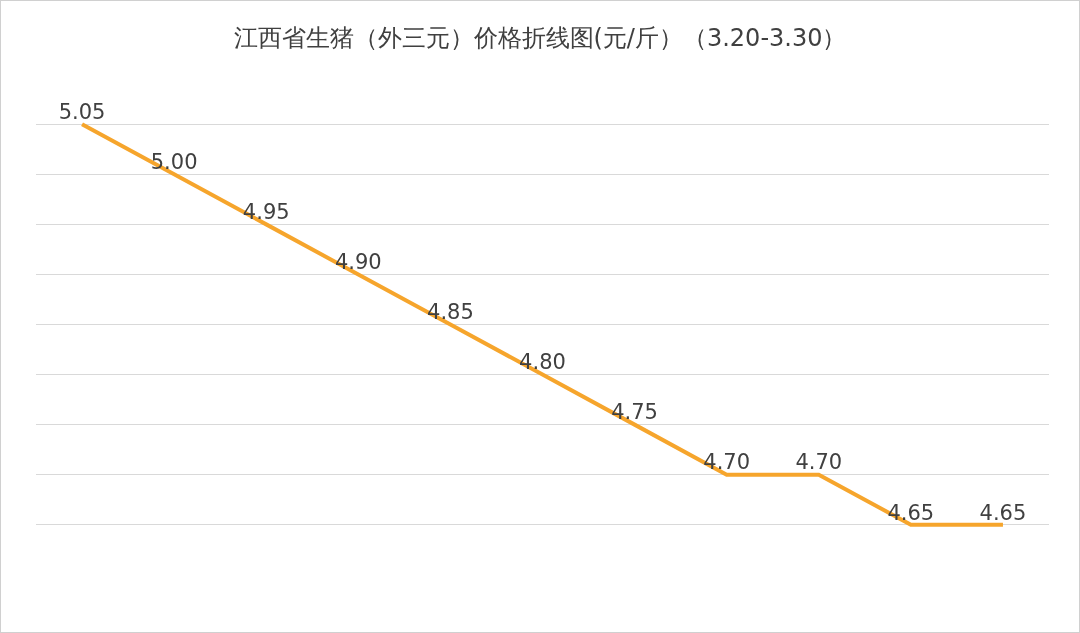 Image resolution: width=1080 pixels, height=633 pixels. I want to click on data-label: 4.75, so click(634, 412).